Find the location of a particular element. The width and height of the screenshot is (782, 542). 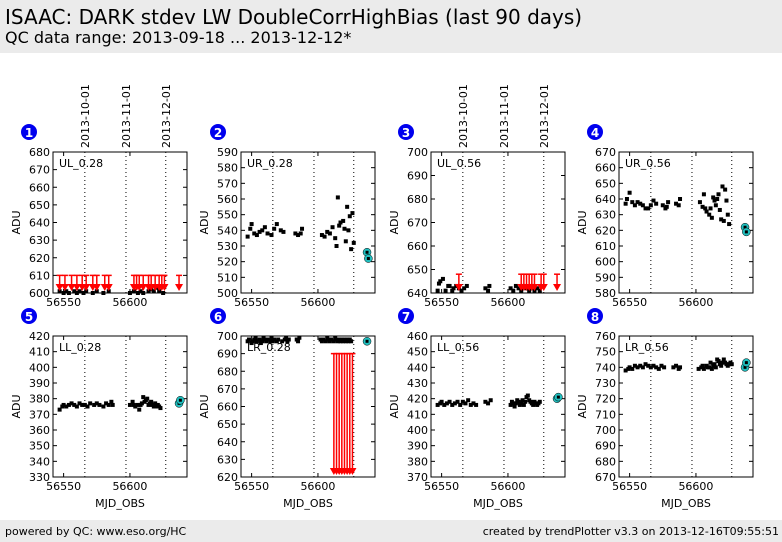

y-tick-label: 610 is located at coordinates (605, 246).